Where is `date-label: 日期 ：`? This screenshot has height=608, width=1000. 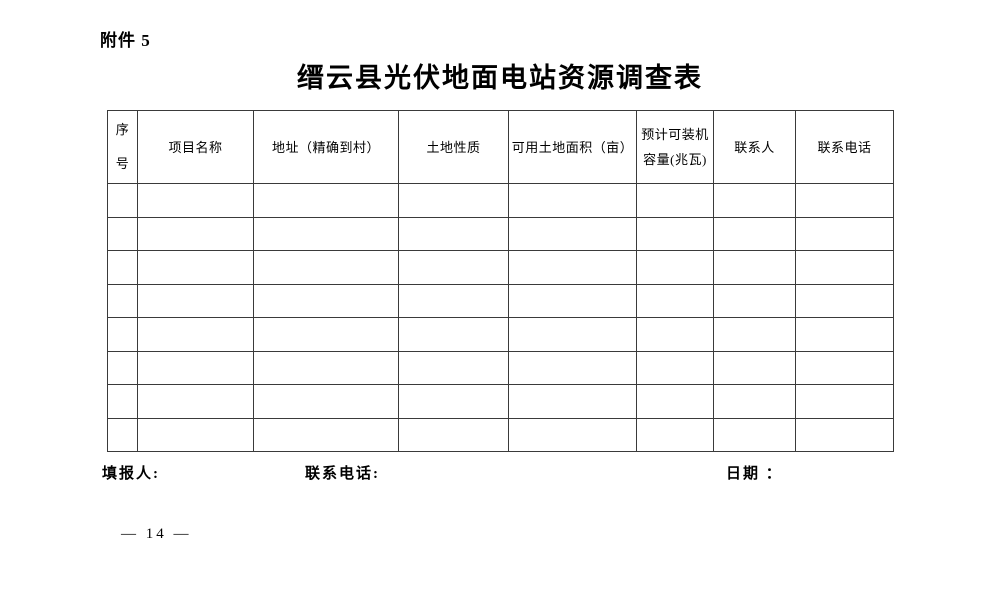
date-label: 日期 ： is located at coordinates (754, 474).